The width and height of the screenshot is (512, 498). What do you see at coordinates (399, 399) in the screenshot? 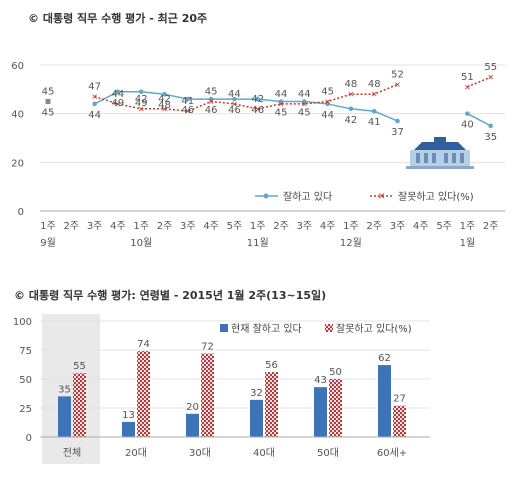
I see `age-label-bad: 27` at bounding box center [399, 399].